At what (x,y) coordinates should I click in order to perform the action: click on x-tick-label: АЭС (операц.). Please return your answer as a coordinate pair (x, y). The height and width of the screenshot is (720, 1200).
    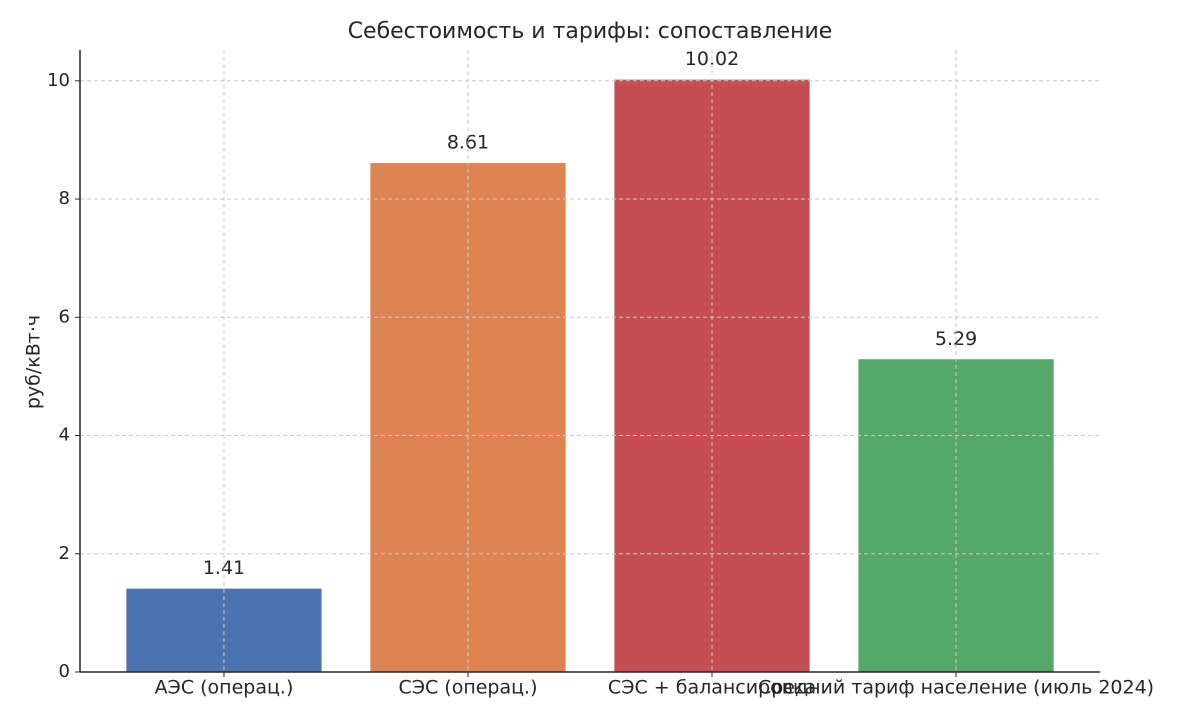
    Looking at the image, I should click on (224, 688).